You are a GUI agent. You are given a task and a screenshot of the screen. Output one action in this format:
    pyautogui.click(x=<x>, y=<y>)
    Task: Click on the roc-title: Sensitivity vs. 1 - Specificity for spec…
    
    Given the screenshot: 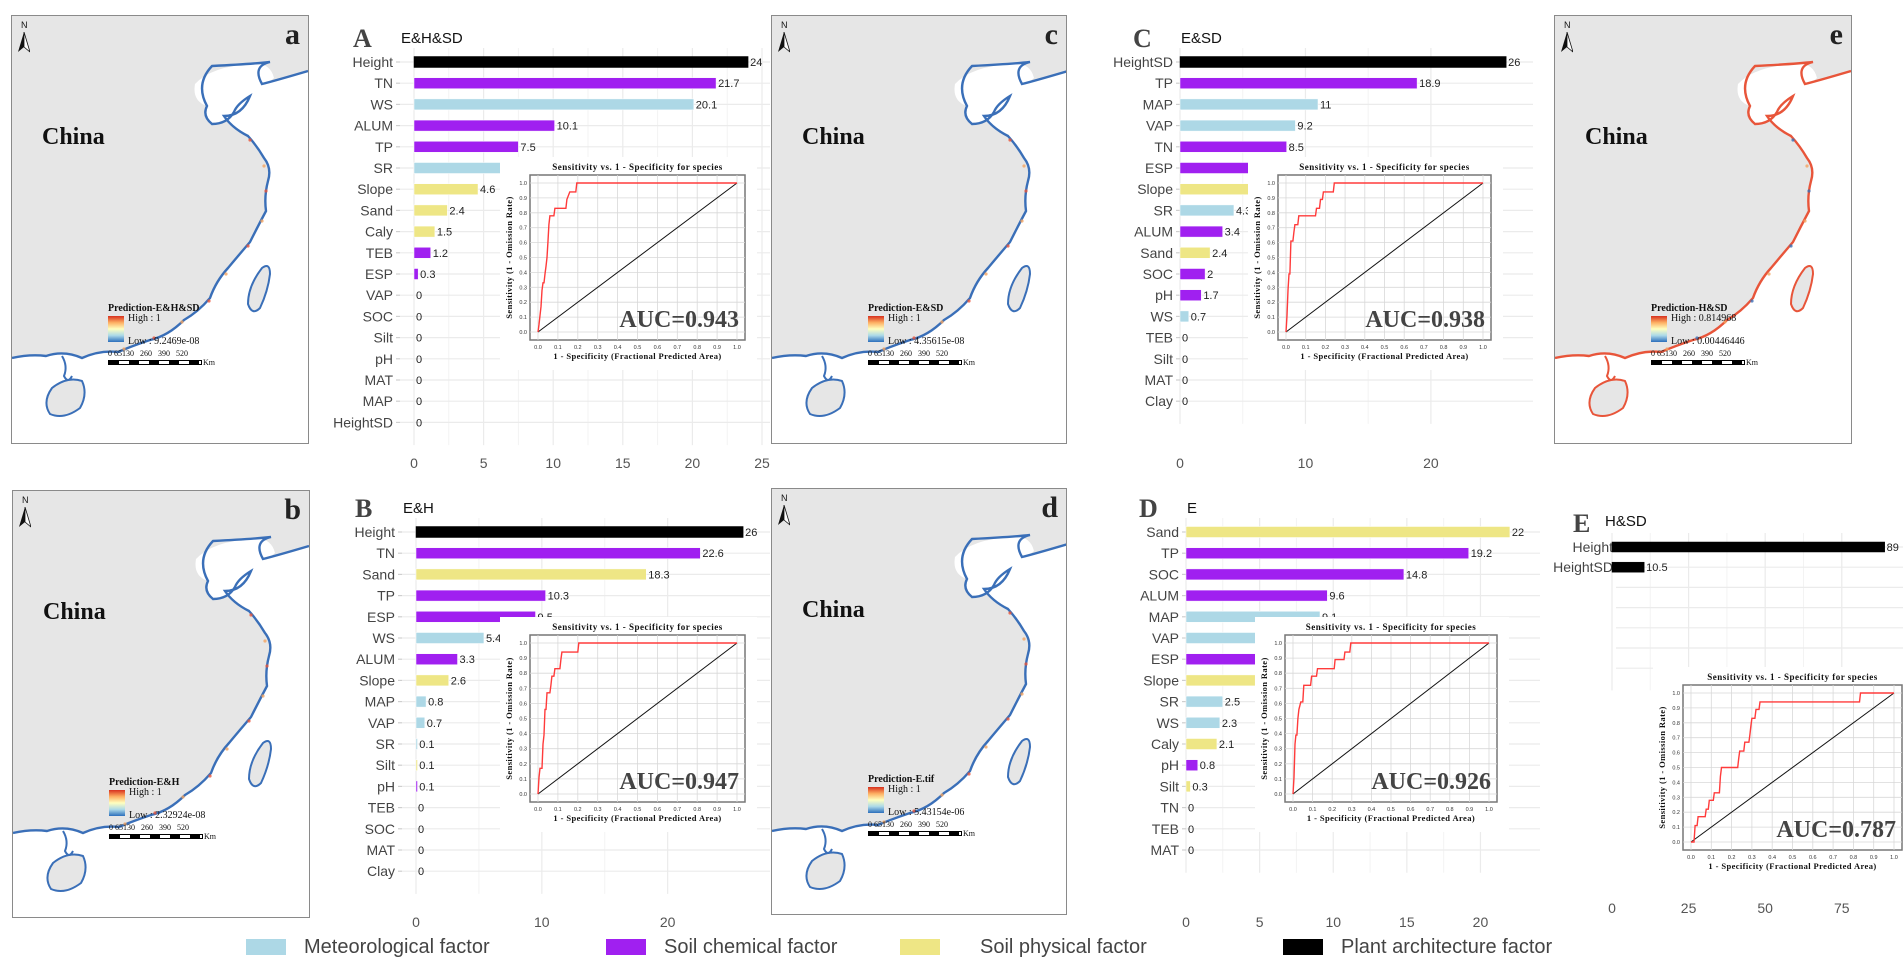 What is the action you would take?
    pyautogui.click(x=1391, y=627)
    